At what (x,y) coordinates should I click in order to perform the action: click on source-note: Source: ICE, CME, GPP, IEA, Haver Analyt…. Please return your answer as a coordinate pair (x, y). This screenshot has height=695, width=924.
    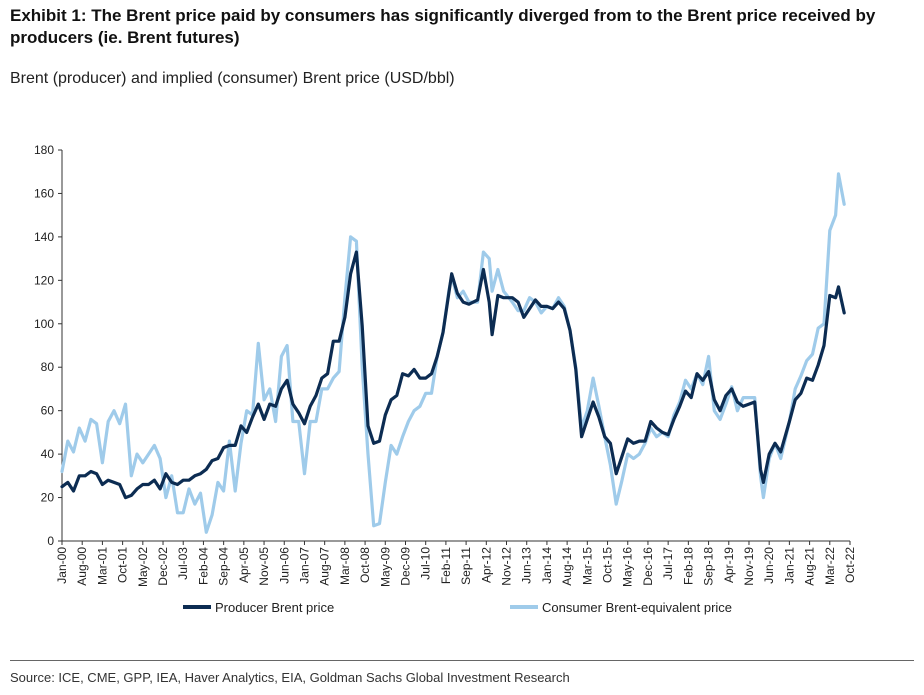
    Looking at the image, I should click on (290, 677).